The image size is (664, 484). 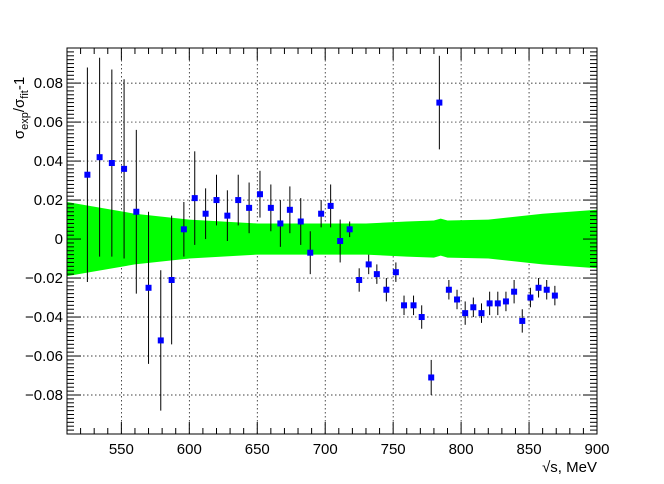 What do you see at coordinates (359, 449) in the screenshot?
I see `x-tick-labels: 550 600 650 700 750 800 850 900` at bounding box center [359, 449].